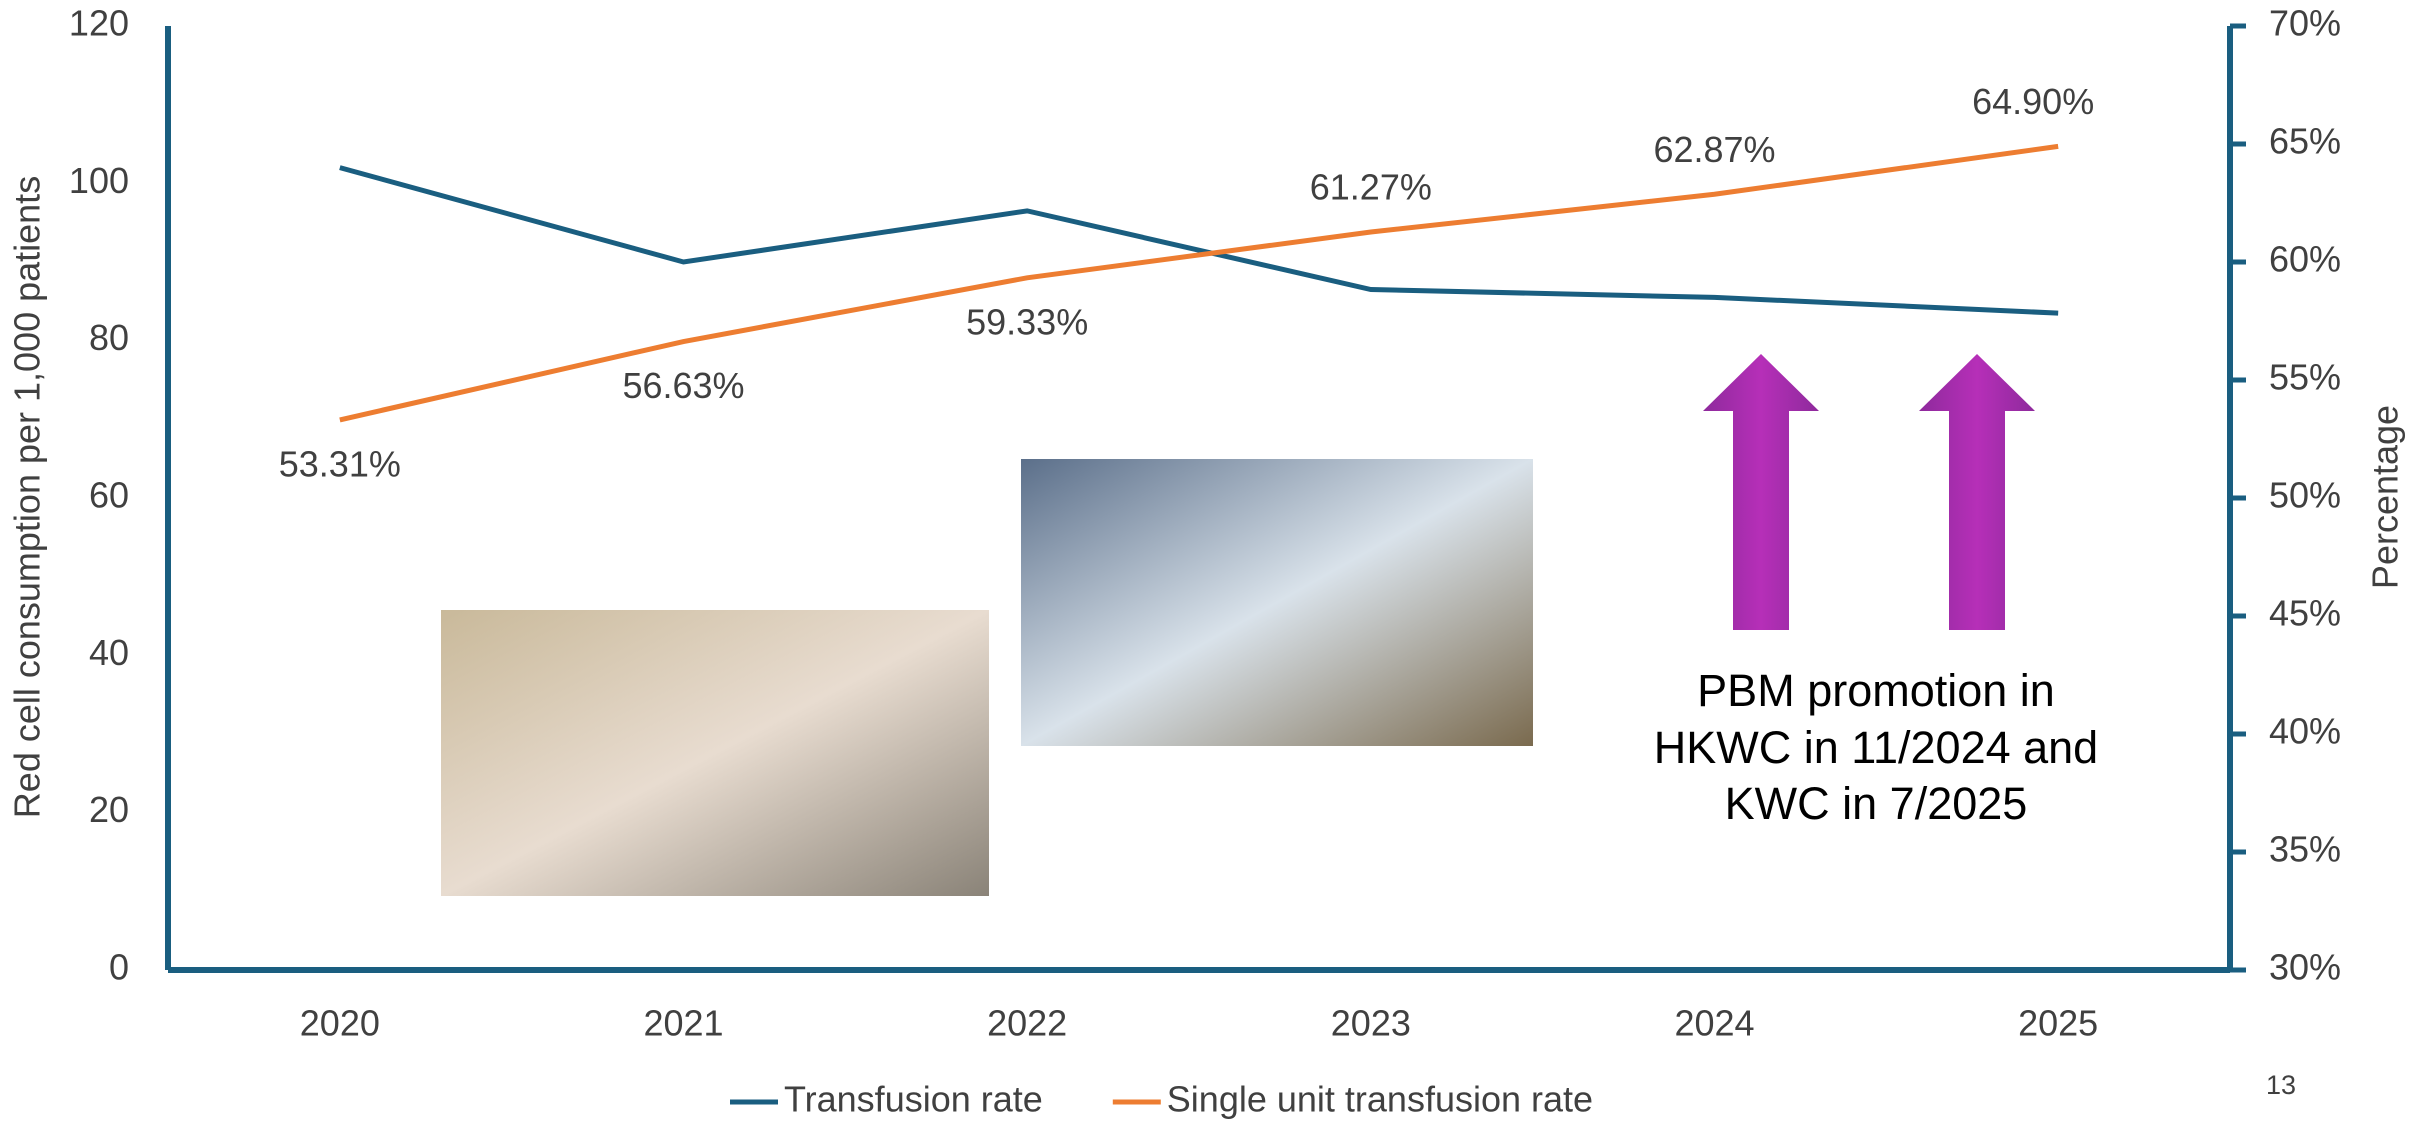 The height and width of the screenshot is (1123, 2433). What do you see at coordinates (340, 1023) in the screenshot?
I see `x-tick-label: 2020` at bounding box center [340, 1023].